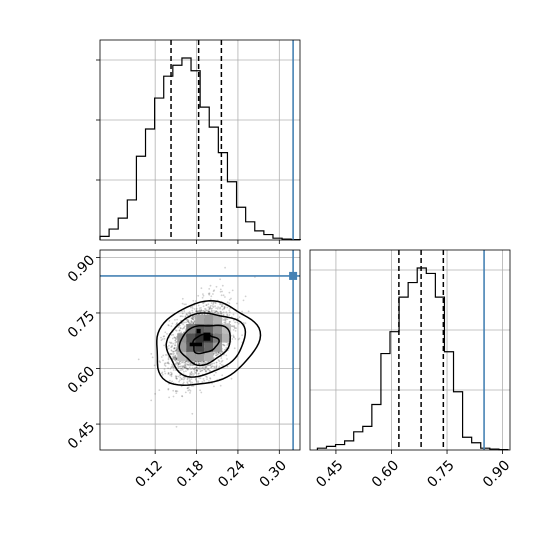  I want to click on hist-param-1-xtick-label-2: 0.75, so click(440, 473).